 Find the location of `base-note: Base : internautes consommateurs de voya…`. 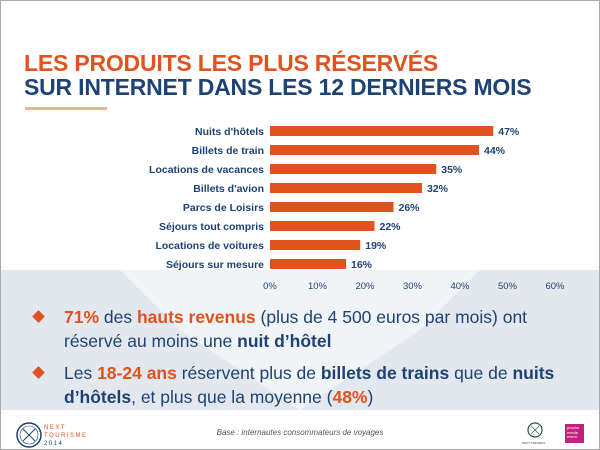

base-note: Base : internautes consommateurs de voya… is located at coordinates (300, 432).